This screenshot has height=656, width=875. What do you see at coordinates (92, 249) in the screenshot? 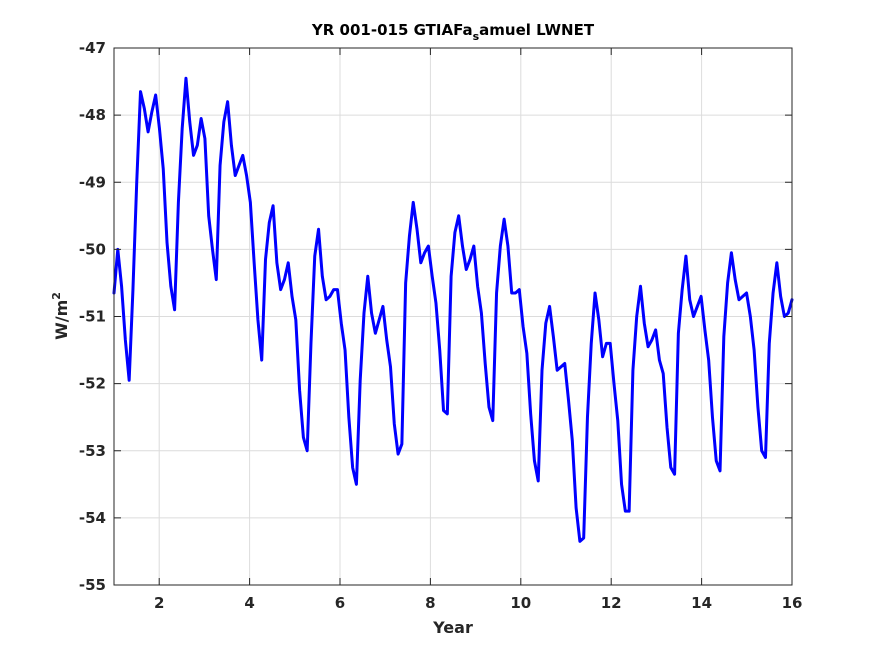
I see `y-tick-label: -50` at bounding box center [92, 249].